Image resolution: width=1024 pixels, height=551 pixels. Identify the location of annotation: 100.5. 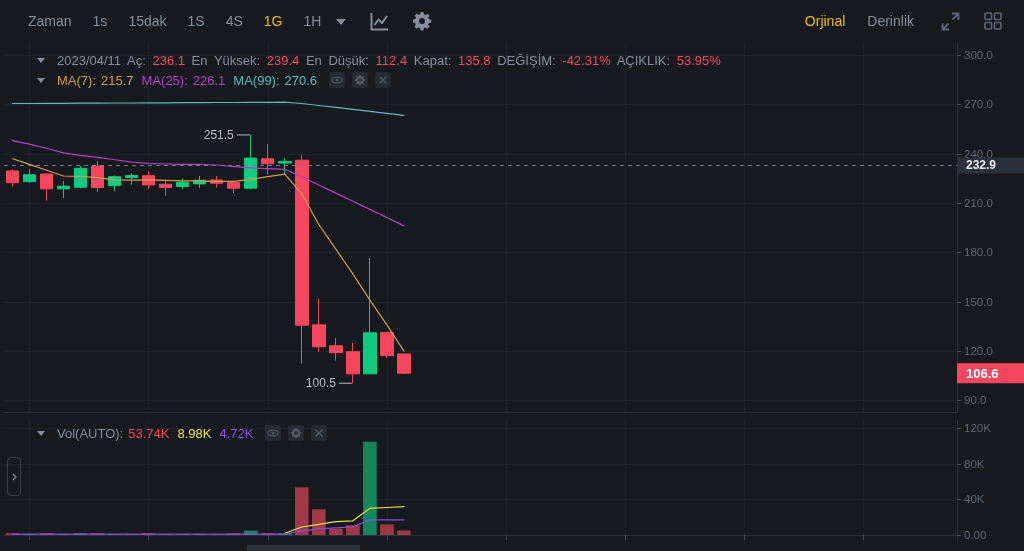
(321, 383).